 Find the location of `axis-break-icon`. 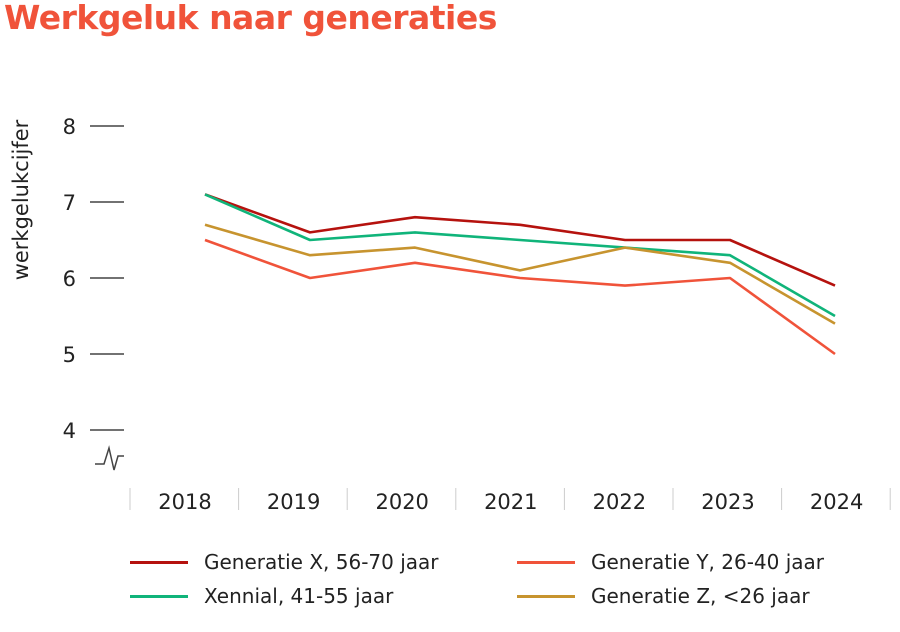

axis-break-icon is located at coordinates (109, 458).